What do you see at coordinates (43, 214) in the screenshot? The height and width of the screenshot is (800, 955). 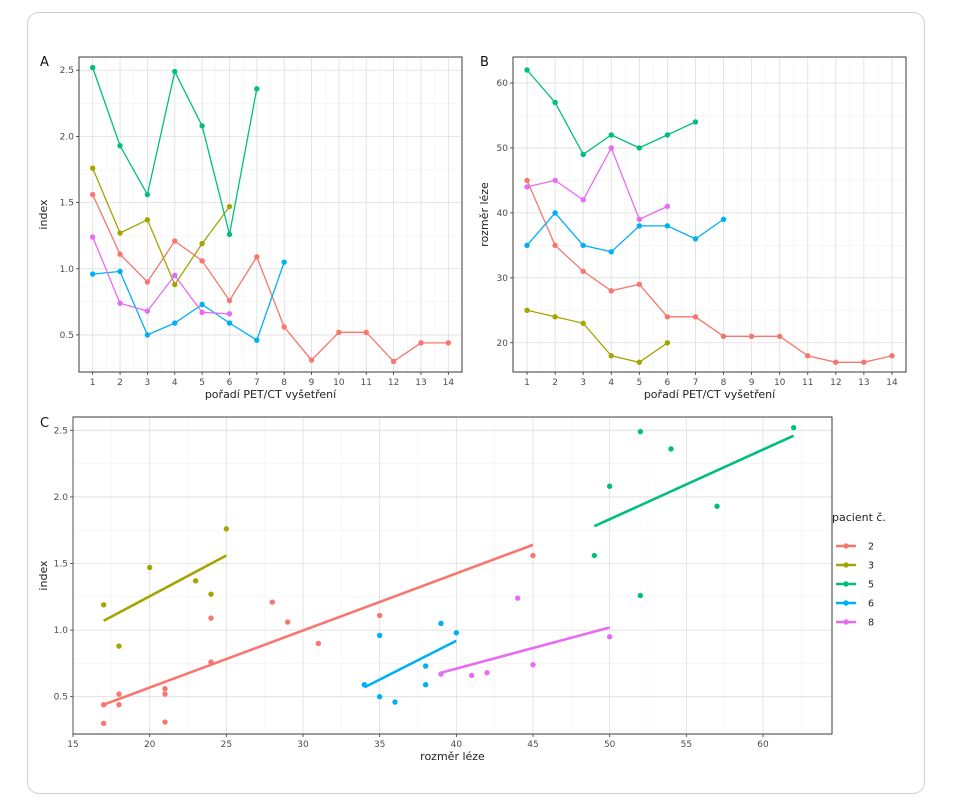 I see `y-axis-title-a: index` at bounding box center [43, 214].